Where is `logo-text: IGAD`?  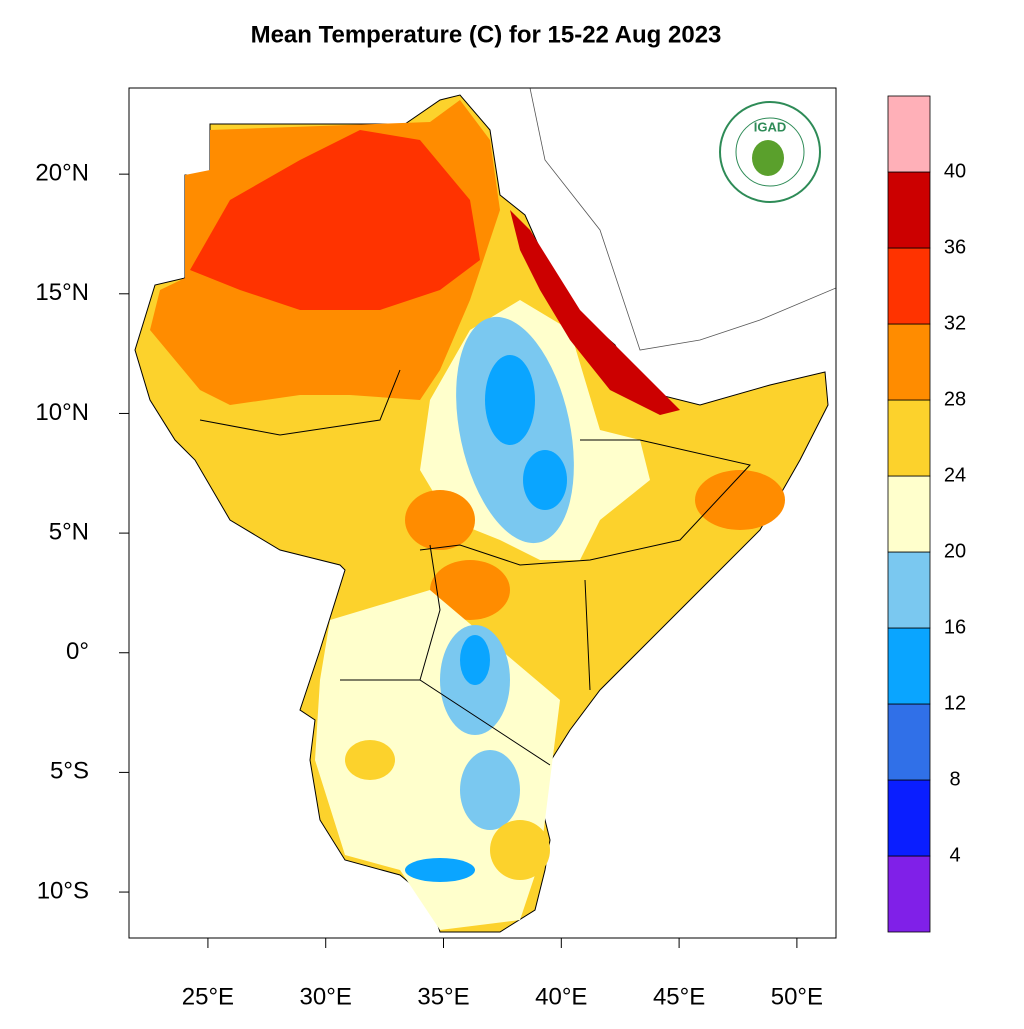
logo-text: IGAD is located at coordinates (770, 126).